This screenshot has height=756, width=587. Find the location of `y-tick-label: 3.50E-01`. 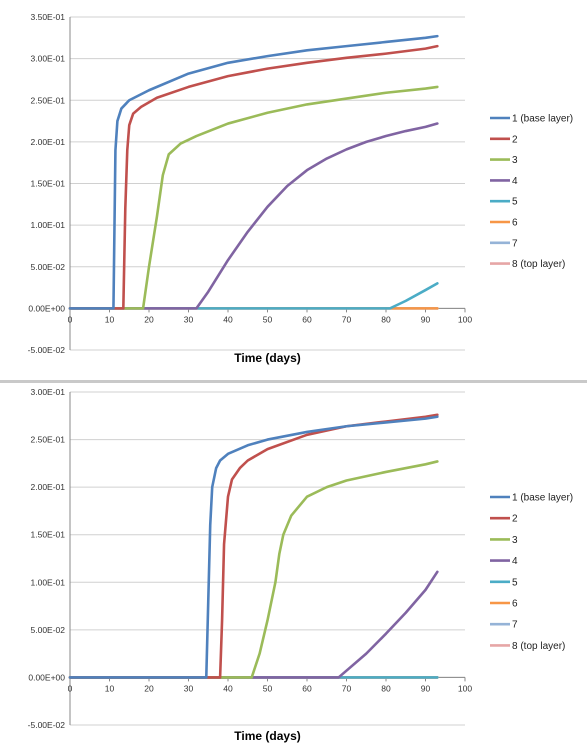

y-tick-label: 3.50E-01 is located at coordinates (48, 17).